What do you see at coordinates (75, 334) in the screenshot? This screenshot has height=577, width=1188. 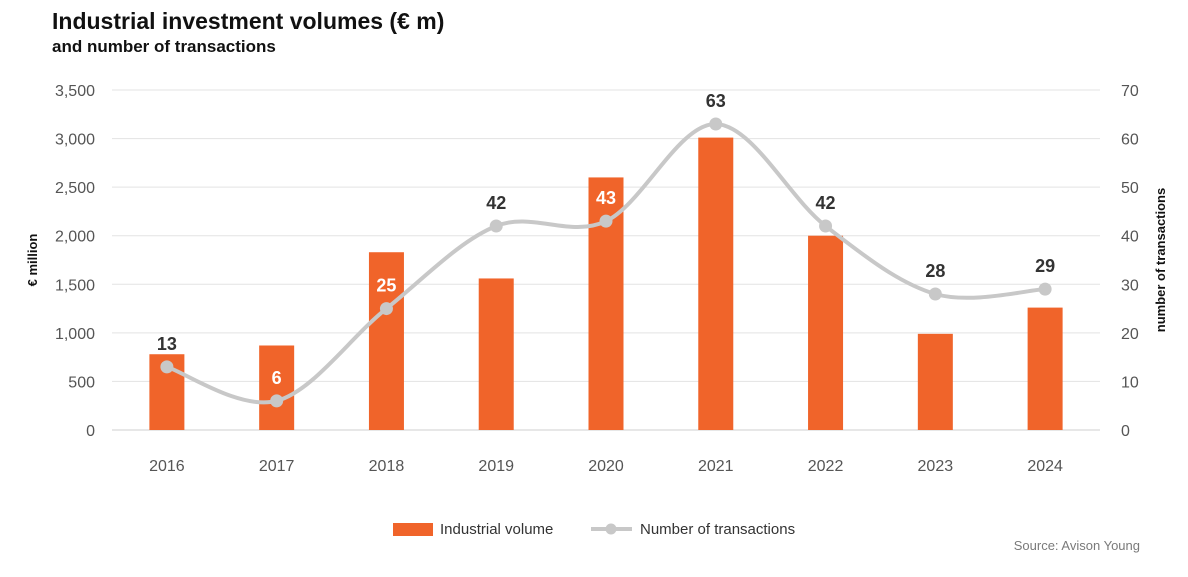 I see `y-tick-label-left: 1,000` at bounding box center [75, 334].